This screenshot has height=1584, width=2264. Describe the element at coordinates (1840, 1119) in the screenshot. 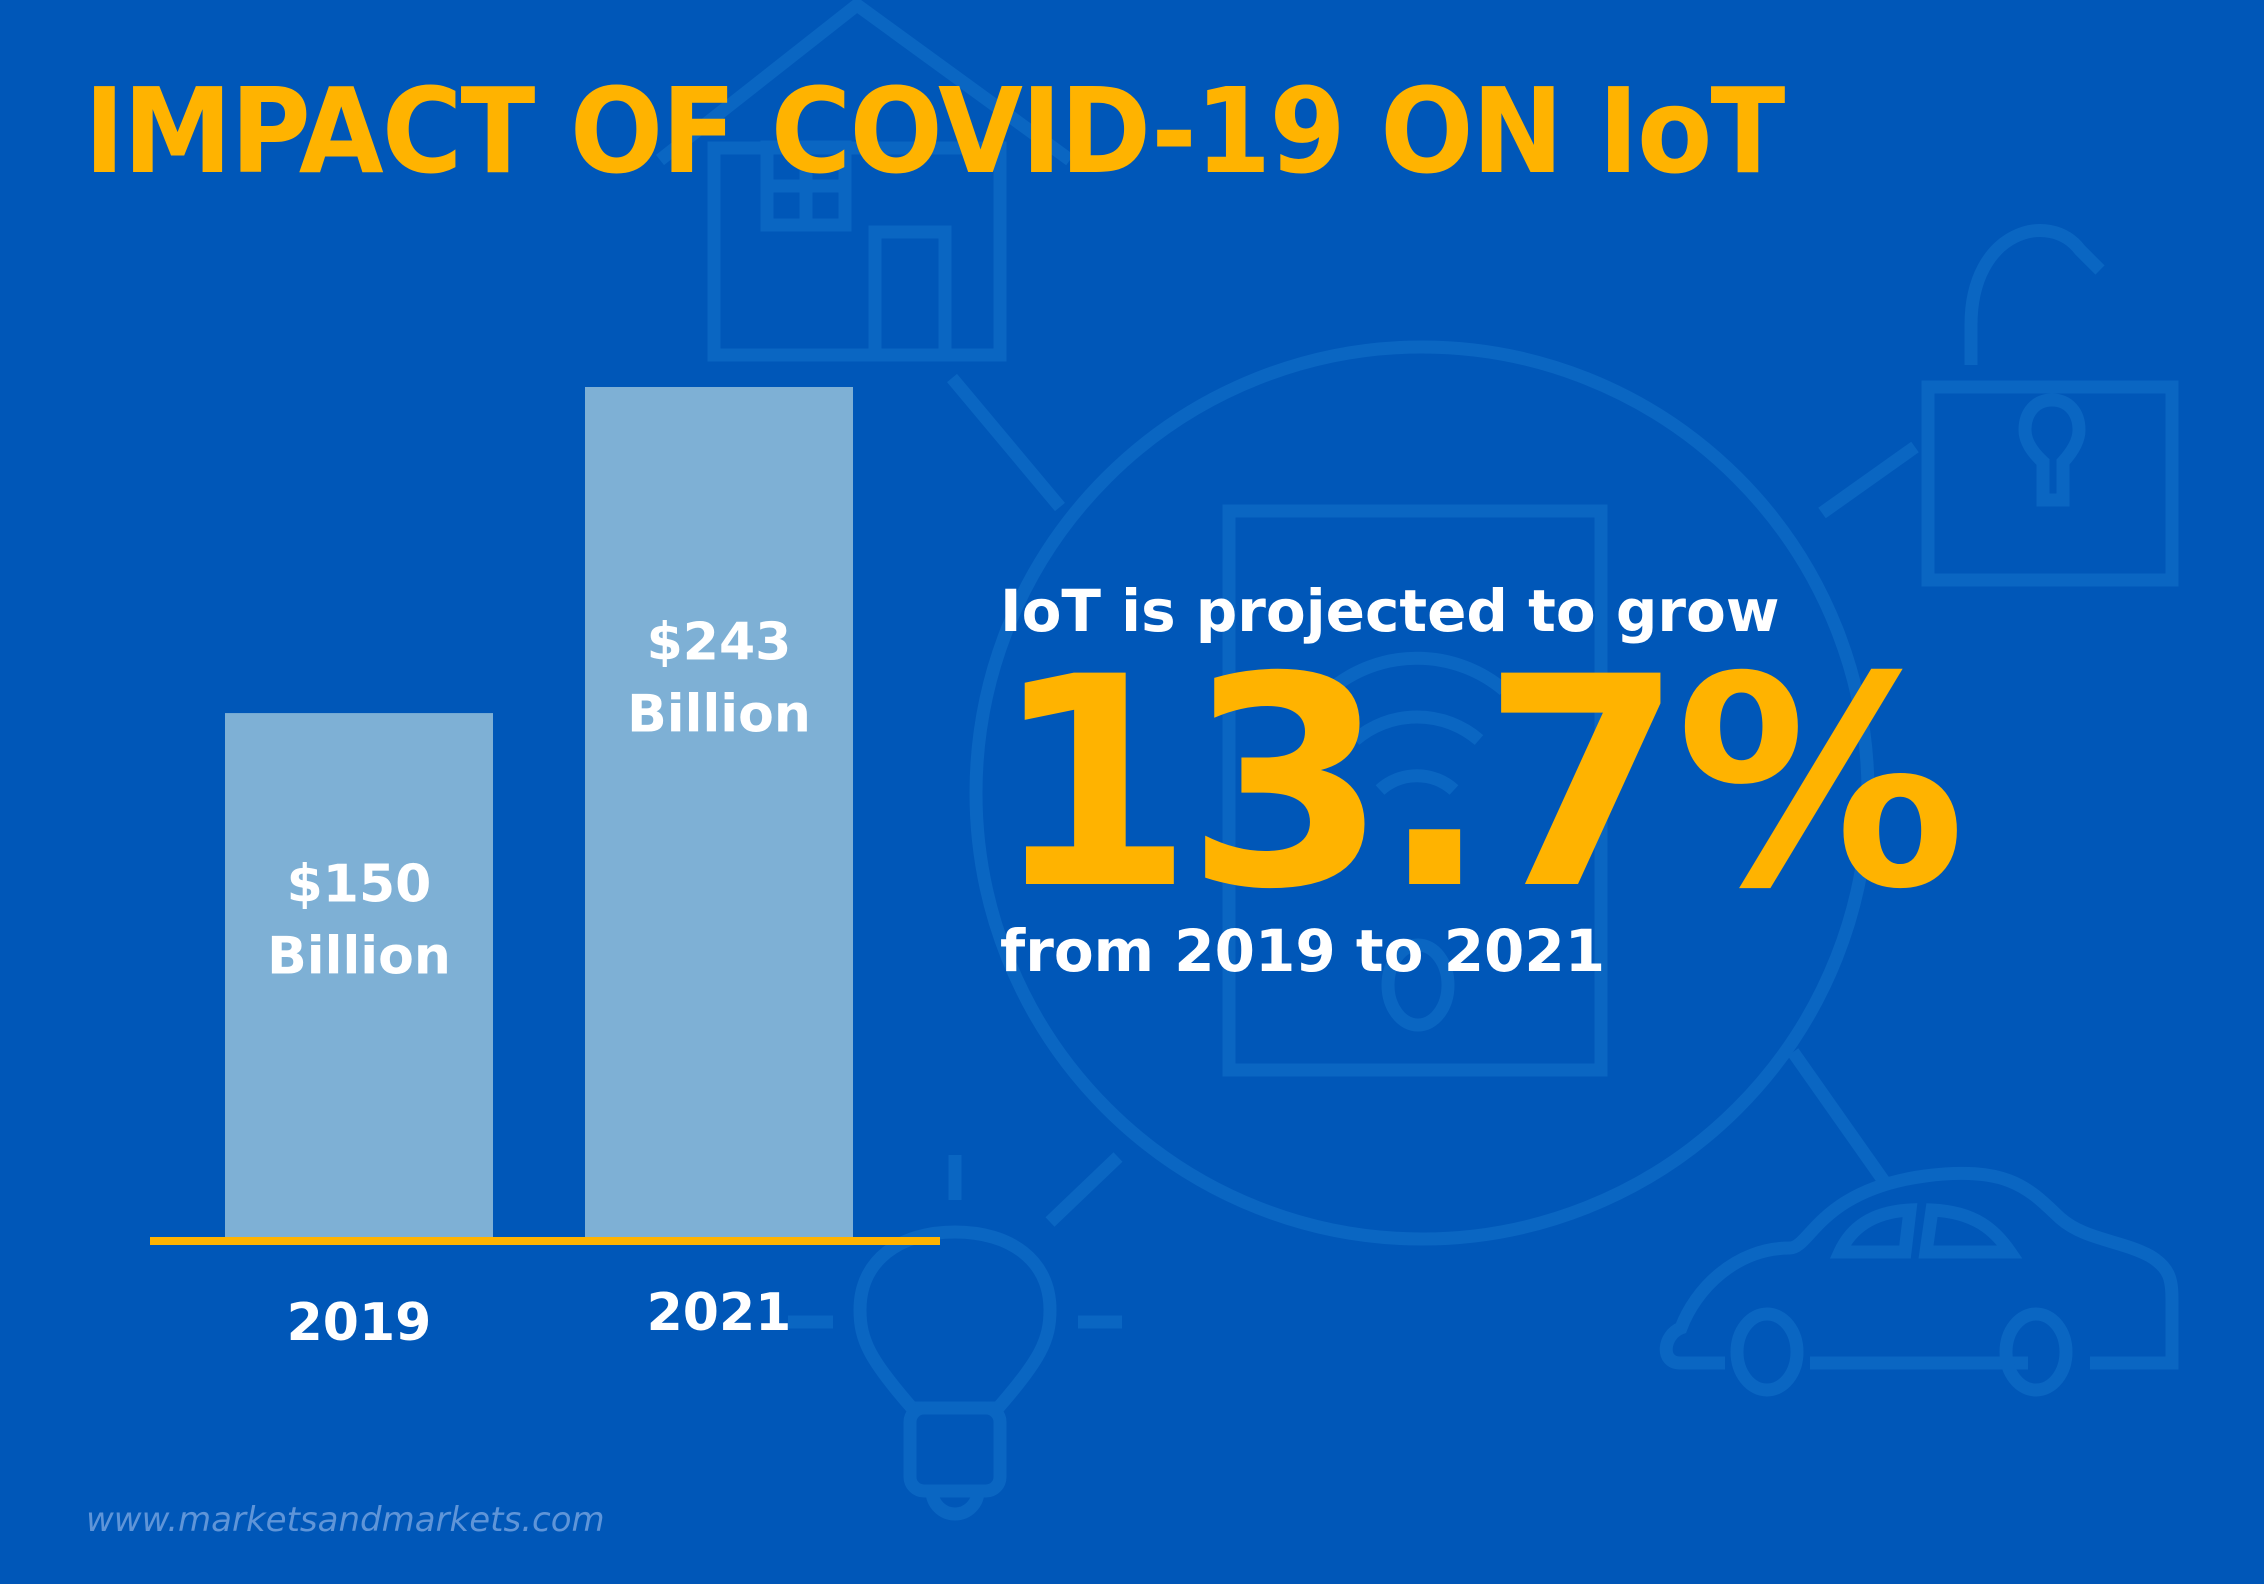

I see `connector-line-car` at that location.